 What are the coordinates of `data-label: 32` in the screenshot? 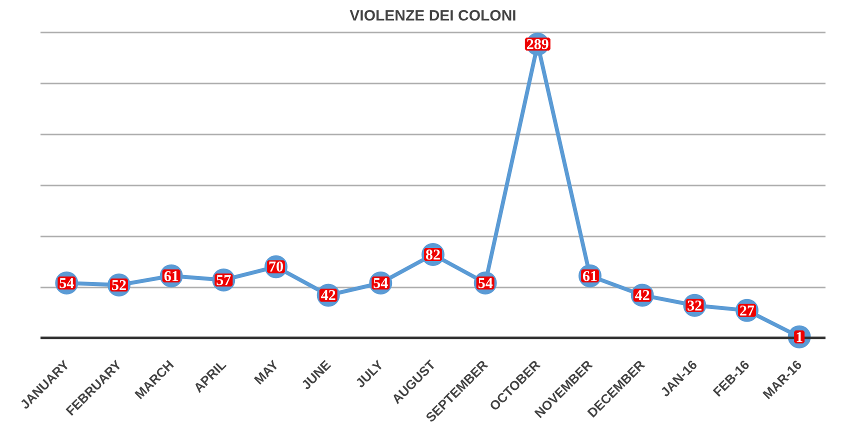 It's located at (694, 306).